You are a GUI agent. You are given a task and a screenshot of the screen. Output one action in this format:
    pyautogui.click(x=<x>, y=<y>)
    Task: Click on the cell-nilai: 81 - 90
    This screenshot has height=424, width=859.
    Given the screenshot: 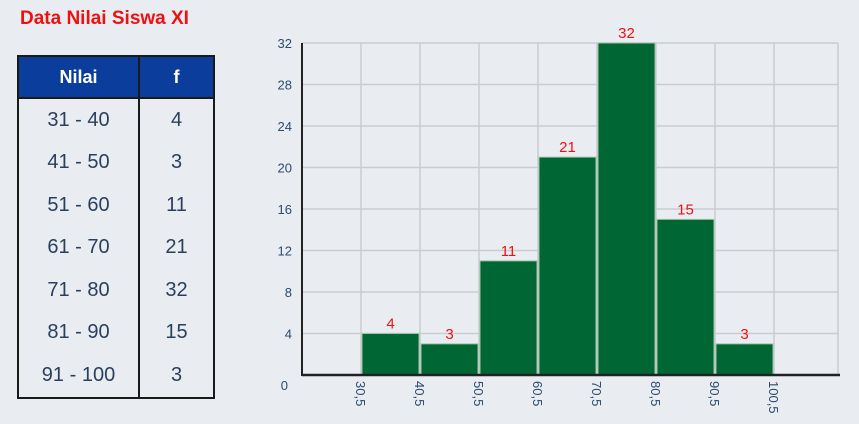 What is the action you would take?
    pyautogui.click(x=79, y=332)
    